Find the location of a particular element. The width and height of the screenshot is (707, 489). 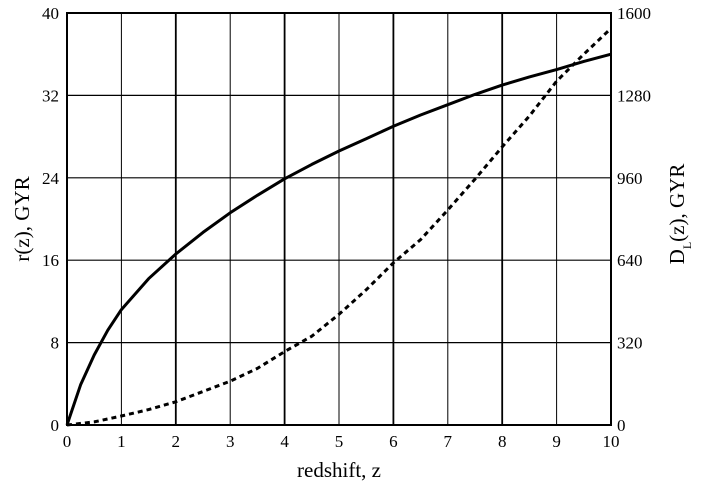

y-right-label-suffix: (z), GYR is located at coordinates (677, 203).